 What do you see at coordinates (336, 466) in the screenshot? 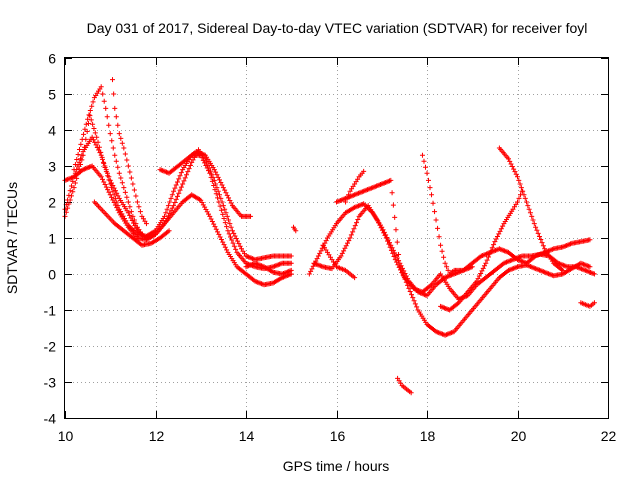
I see `x-axis-label: GPS time / hours` at bounding box center [336, 466].